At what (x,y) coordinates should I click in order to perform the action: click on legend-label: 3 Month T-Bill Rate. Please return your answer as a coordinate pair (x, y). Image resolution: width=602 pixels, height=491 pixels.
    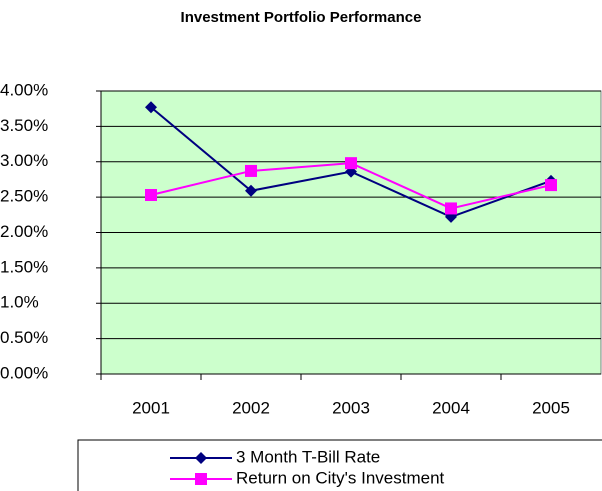
    Looking at the image, I should click on (308, 456).